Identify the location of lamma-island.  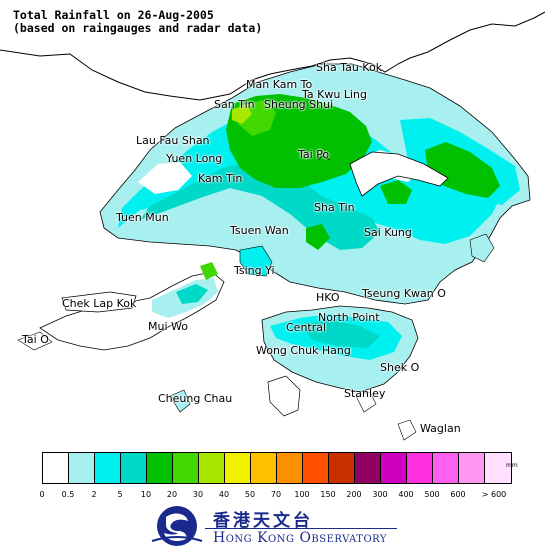
(284, 396).